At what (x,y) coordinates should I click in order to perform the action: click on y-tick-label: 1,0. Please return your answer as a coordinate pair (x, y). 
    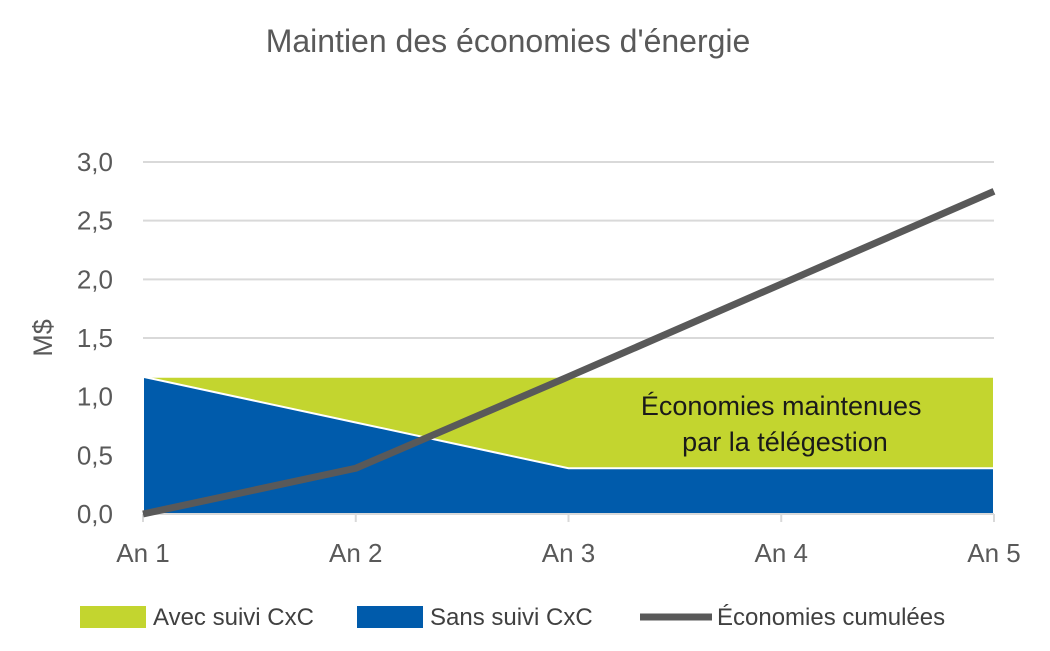
    Looking at the image, I should click on (95, 397).